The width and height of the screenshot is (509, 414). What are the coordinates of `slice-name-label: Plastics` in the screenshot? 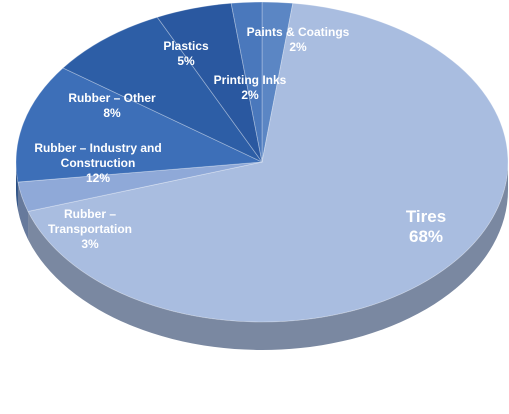 It's located at (186, 46).